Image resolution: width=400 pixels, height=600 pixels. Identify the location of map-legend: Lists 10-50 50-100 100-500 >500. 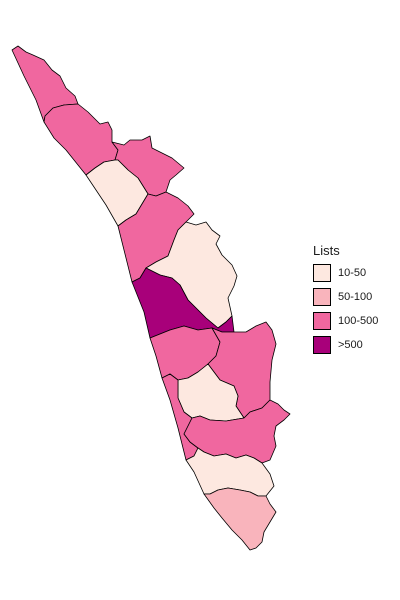
(345, 300).